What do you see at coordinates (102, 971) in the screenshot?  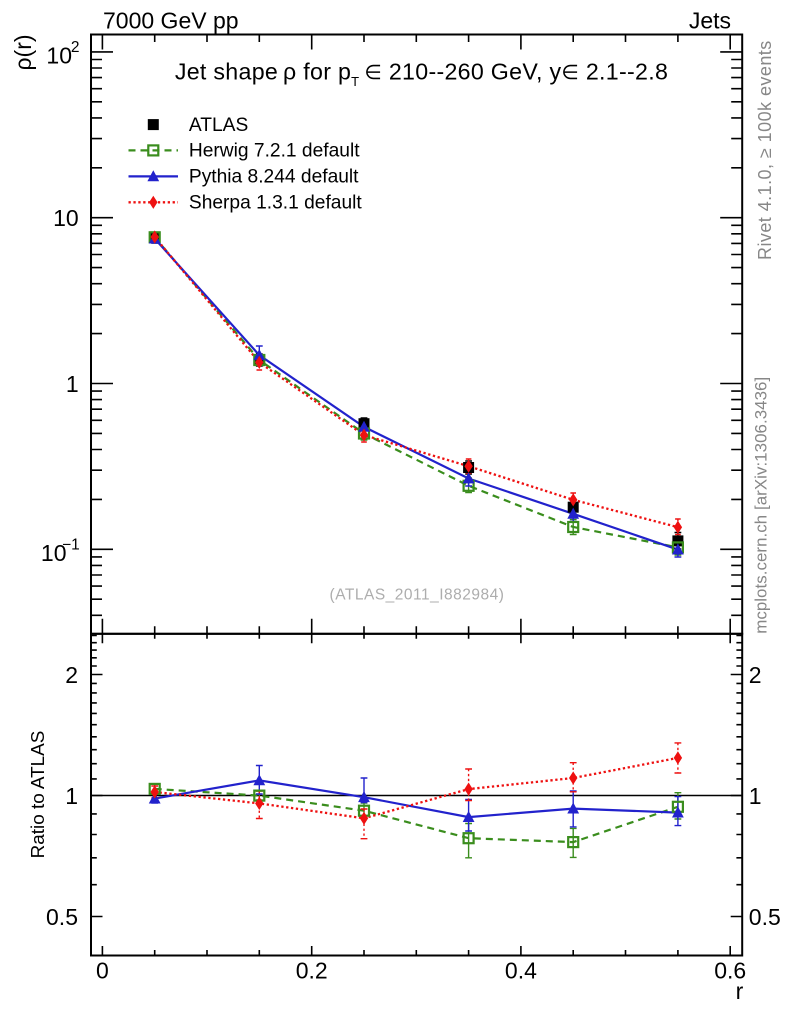 I see `svg-text: 0` at bounding box center [102, 971].